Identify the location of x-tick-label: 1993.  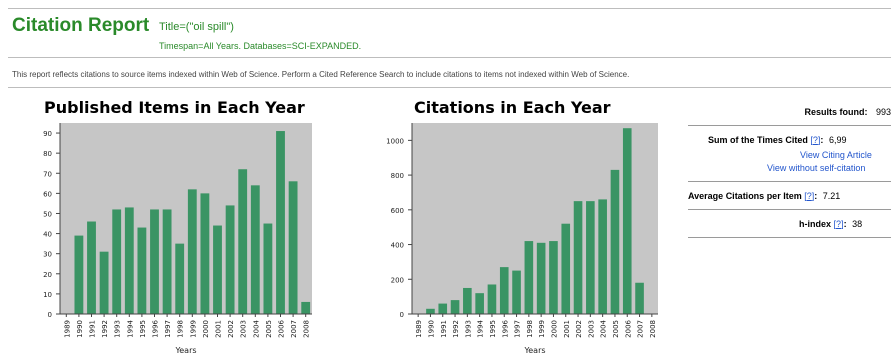
(118, 329).